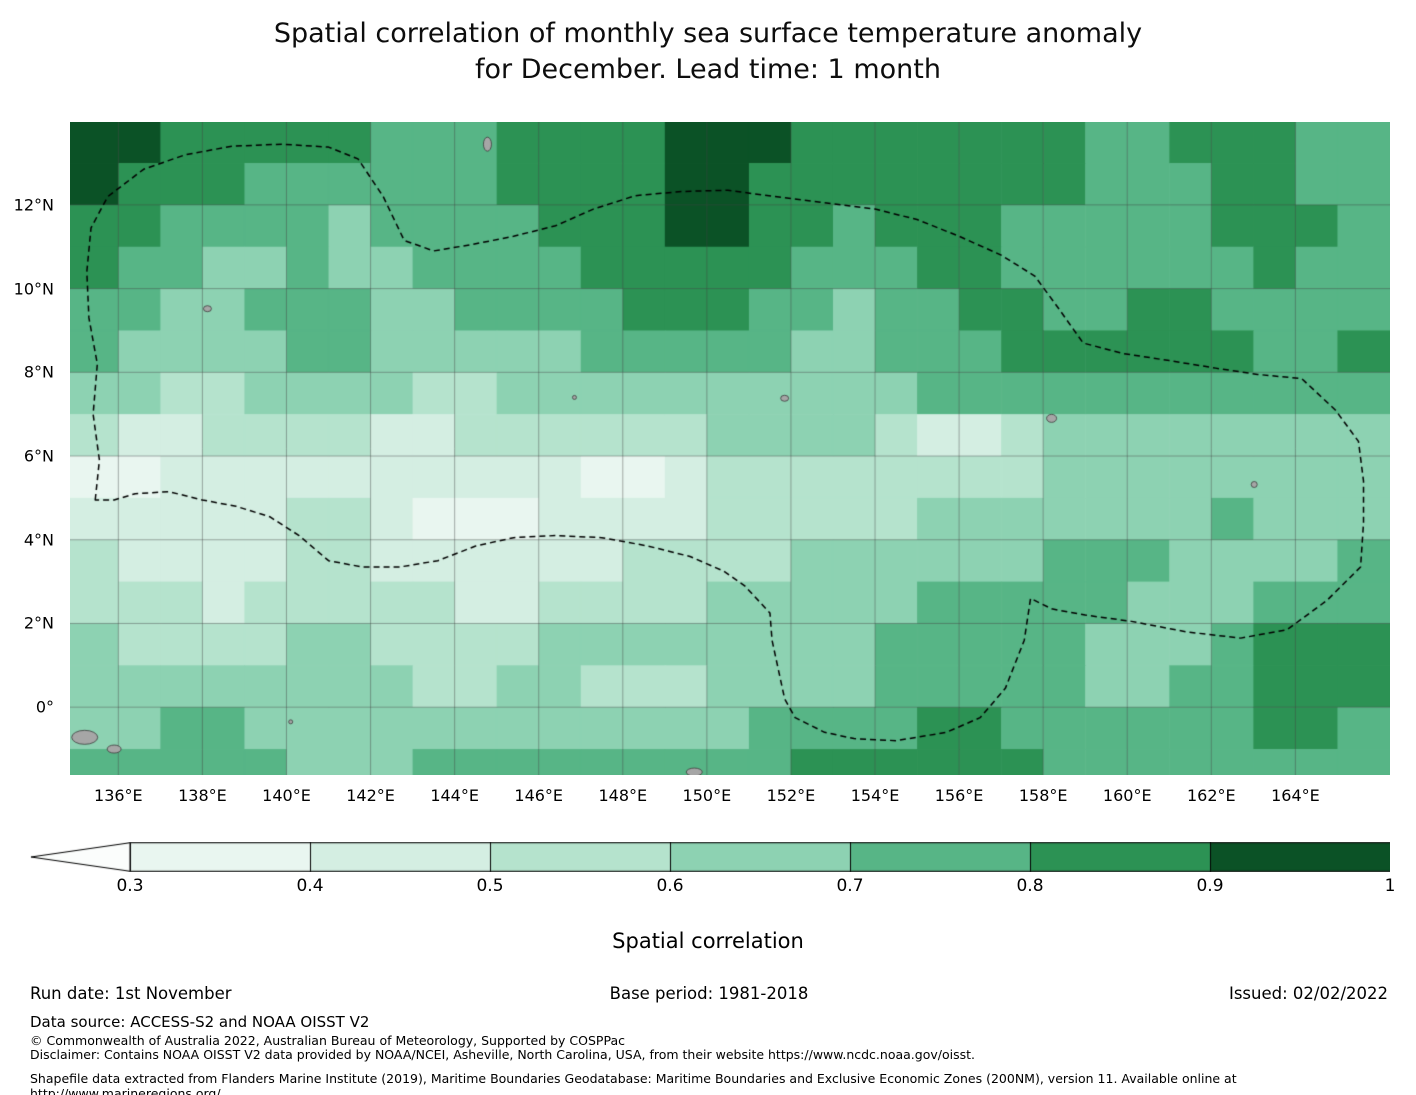 This screenshot has height=1095, width=1416. Describe the element at coordinates (38, 623) in the screenshot. I see `y-axis-tick-label: 2°N` at that location.